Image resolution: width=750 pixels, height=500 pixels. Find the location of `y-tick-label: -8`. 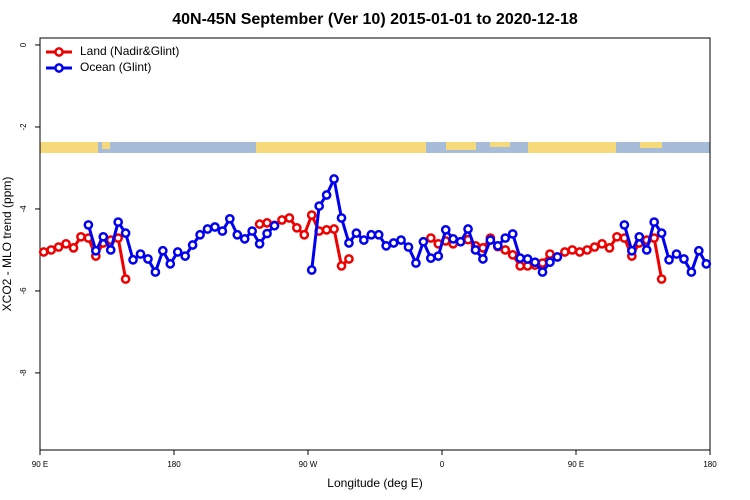

y-tick-label: -8 is located at coordinates (23, 373).